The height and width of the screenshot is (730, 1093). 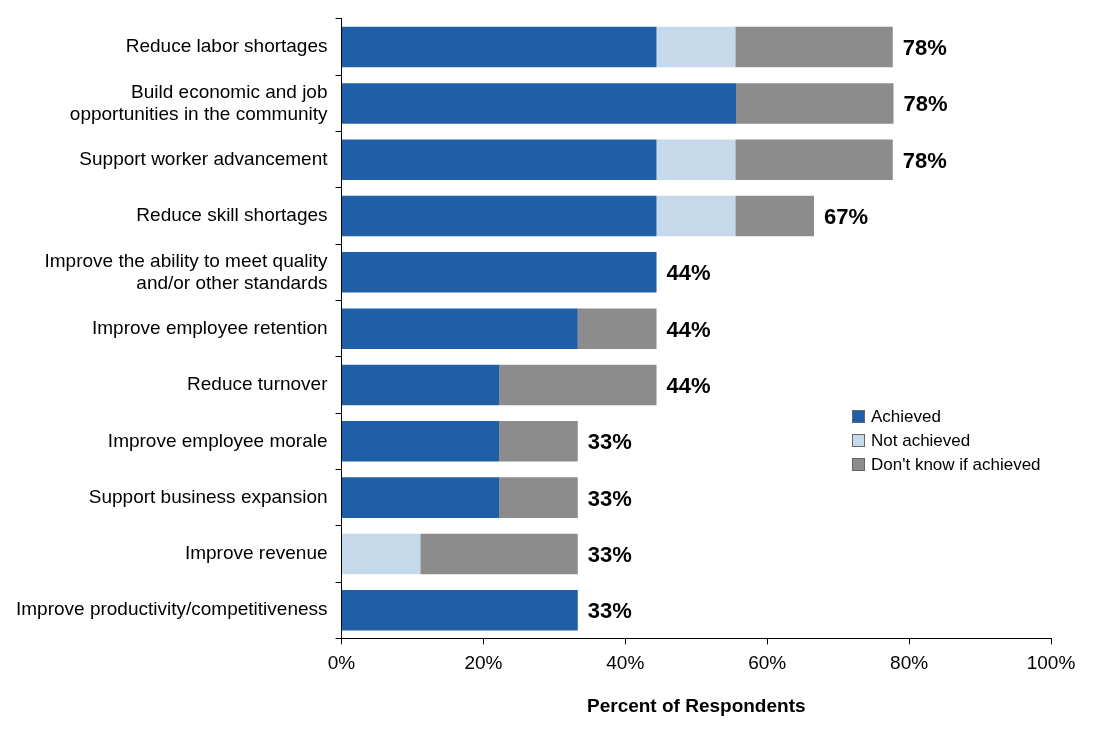 I want to click on legend-label: Not achieved, so click(x=921, y=440).